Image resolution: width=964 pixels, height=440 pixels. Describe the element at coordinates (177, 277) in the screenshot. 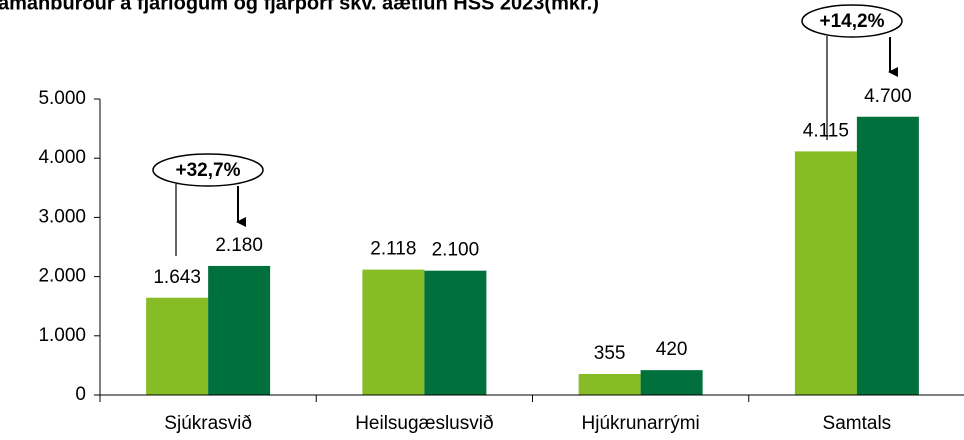

I see `value-label: 1.643` at that location.